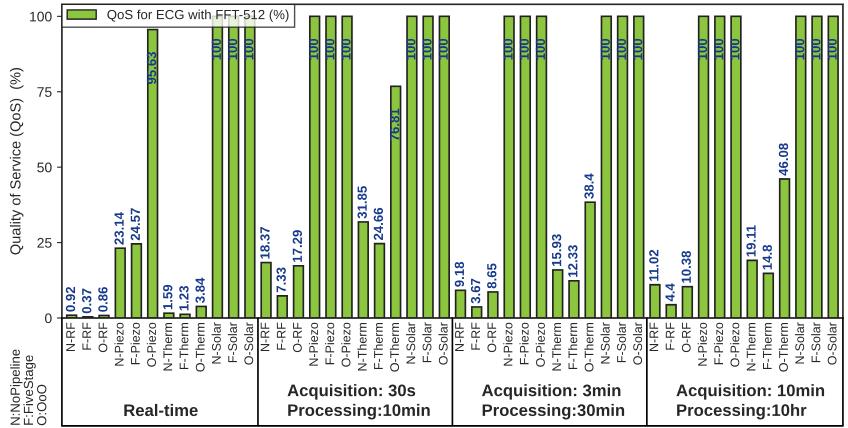 Image resolution: width=848 pixels, height=428 pixels. What do you see at coordinates (17, 161) in the screenshot?
I see `y-axis-title: Quality of Service (QoS) (%)` at bounding box center [17, 161].